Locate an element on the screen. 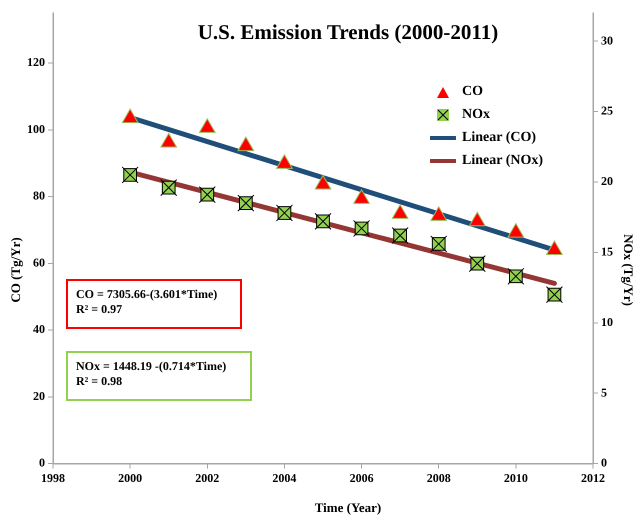 This screenshot has height=519, width=636. x-tick-label: 2008 is located at coordinates (438, 477).